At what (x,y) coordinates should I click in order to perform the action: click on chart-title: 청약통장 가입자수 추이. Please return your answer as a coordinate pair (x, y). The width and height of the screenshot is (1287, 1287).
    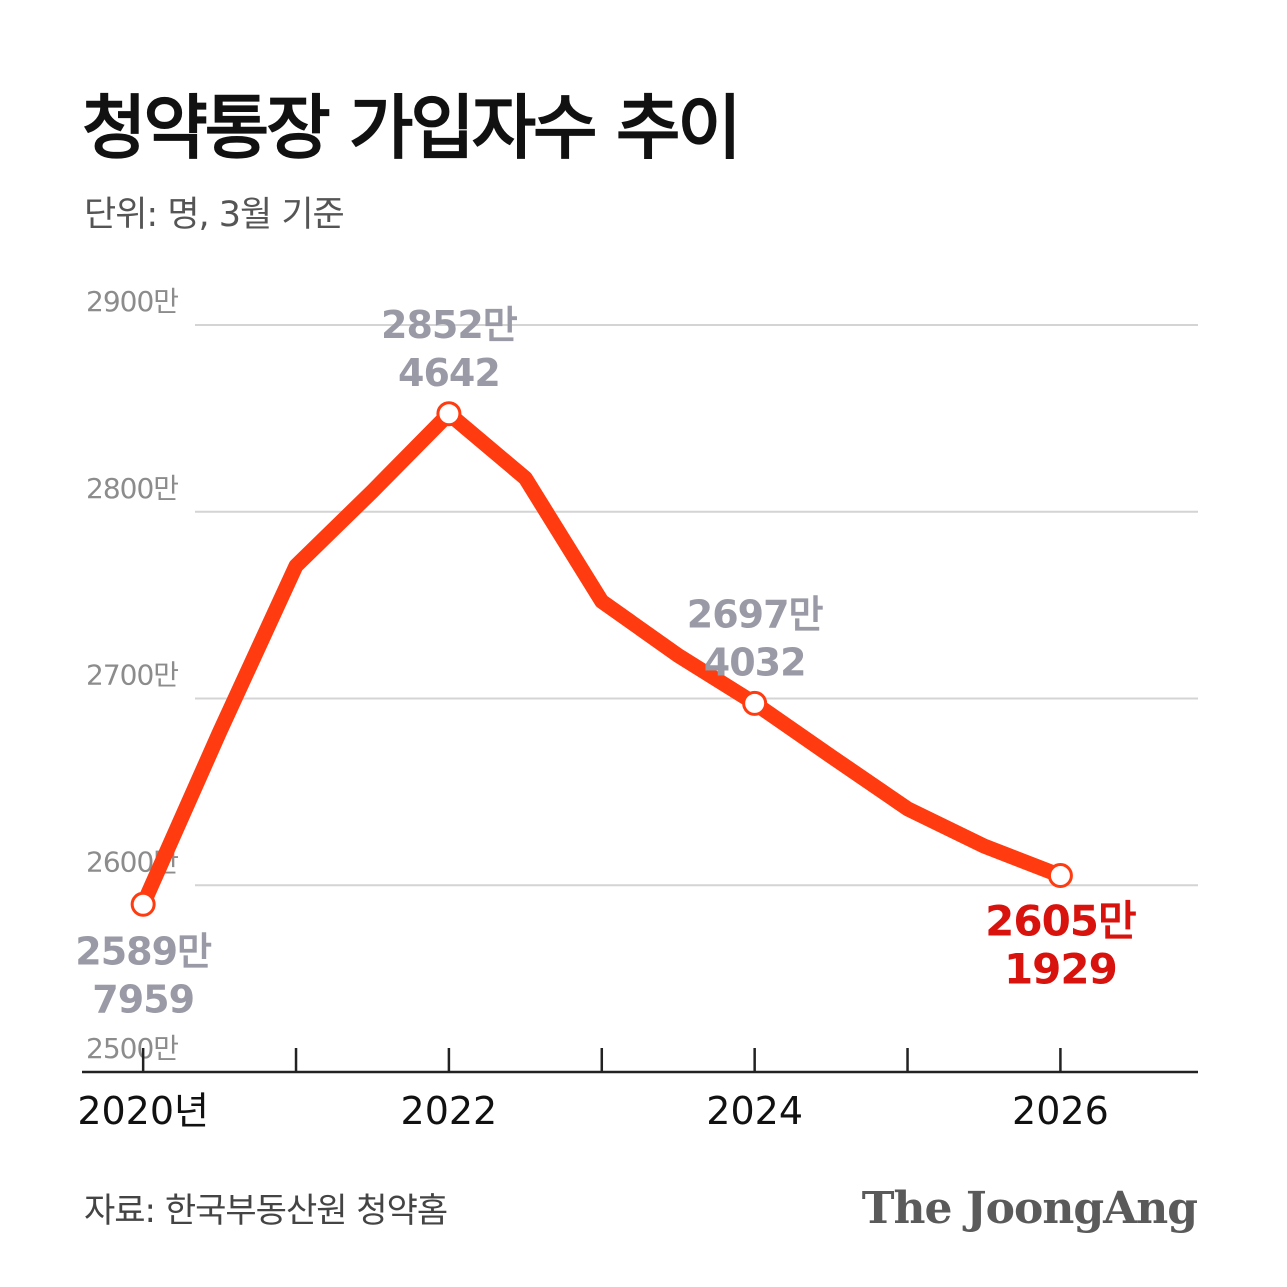
    Looking at the image, I should click on (412, 128).